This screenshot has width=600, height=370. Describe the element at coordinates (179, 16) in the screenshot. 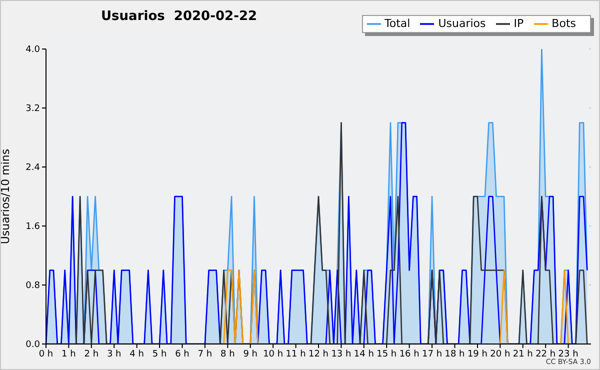

I see `chart-title: Usuarios 2020-02-22` at that location.